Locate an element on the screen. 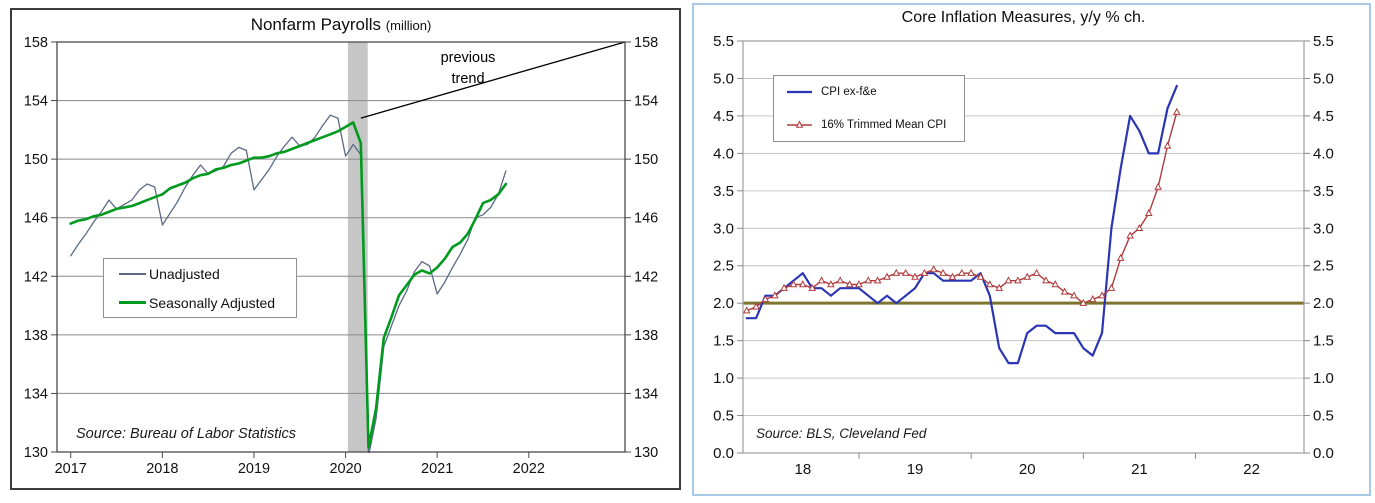  series-16-trimmed-mean-cpi is located at coordinates (961, 210).